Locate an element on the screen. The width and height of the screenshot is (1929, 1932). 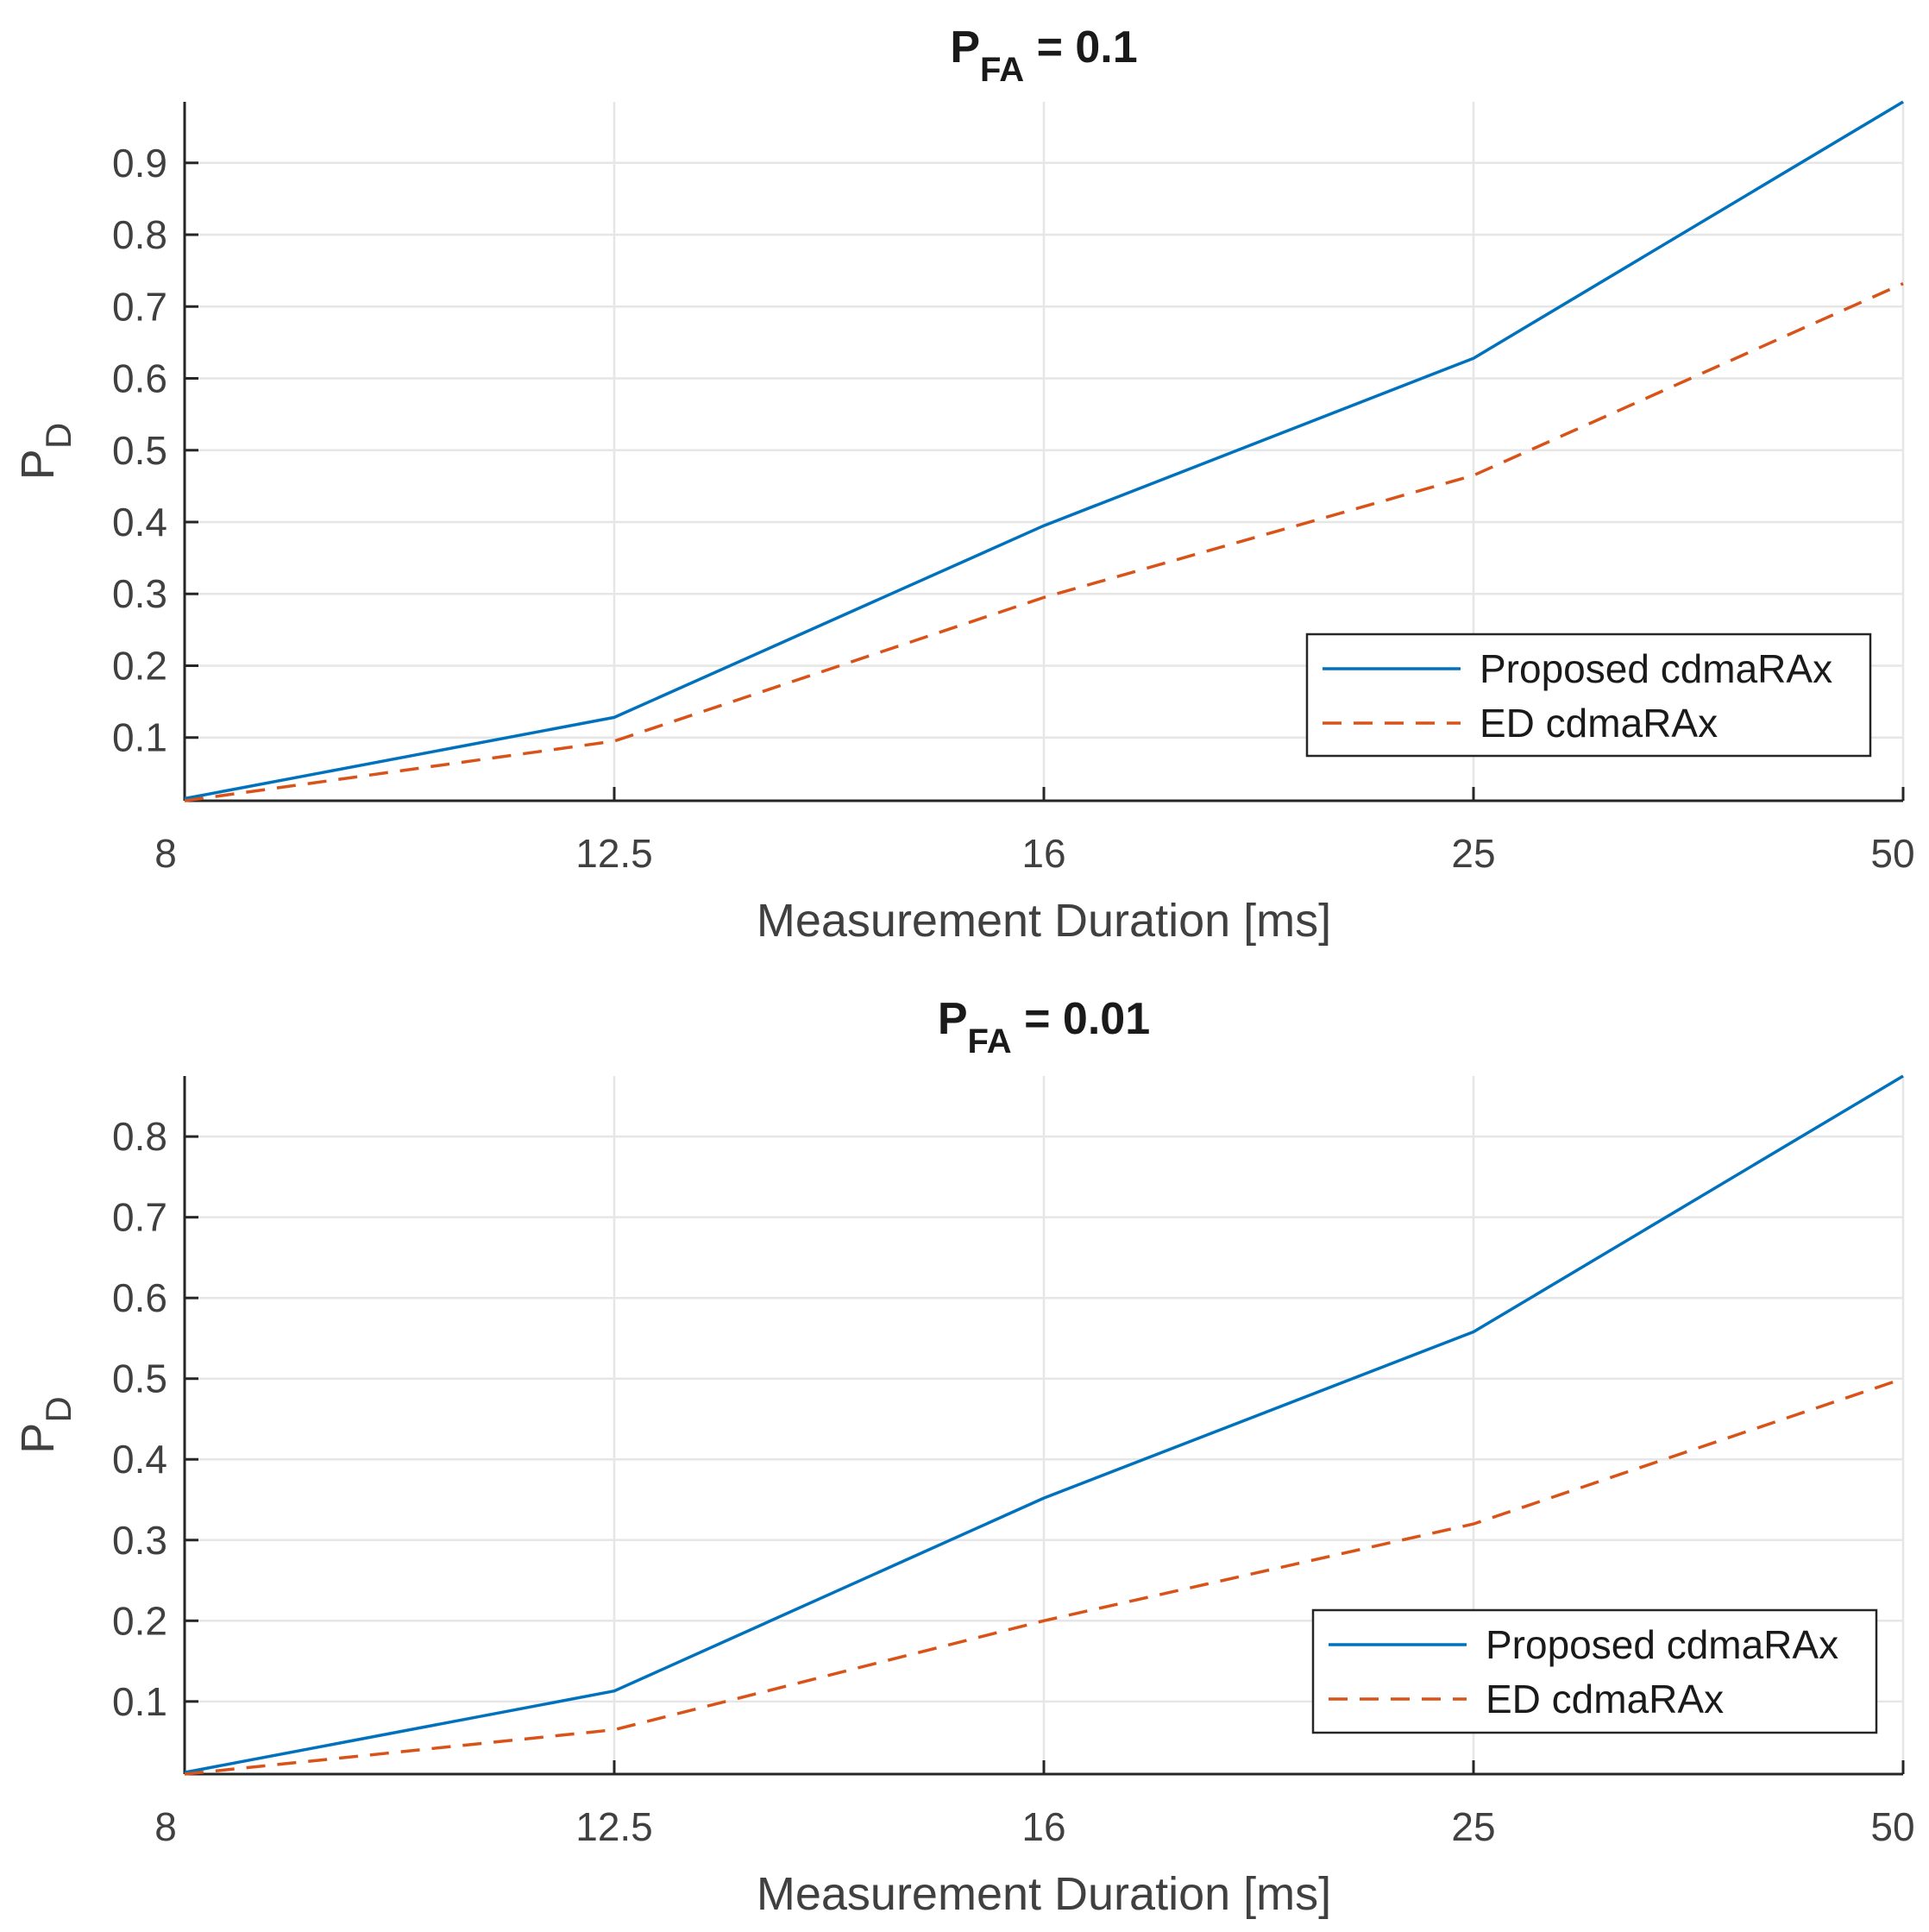
chart-title: PFA = 0.01 is located at coordinates (1044, 1027).